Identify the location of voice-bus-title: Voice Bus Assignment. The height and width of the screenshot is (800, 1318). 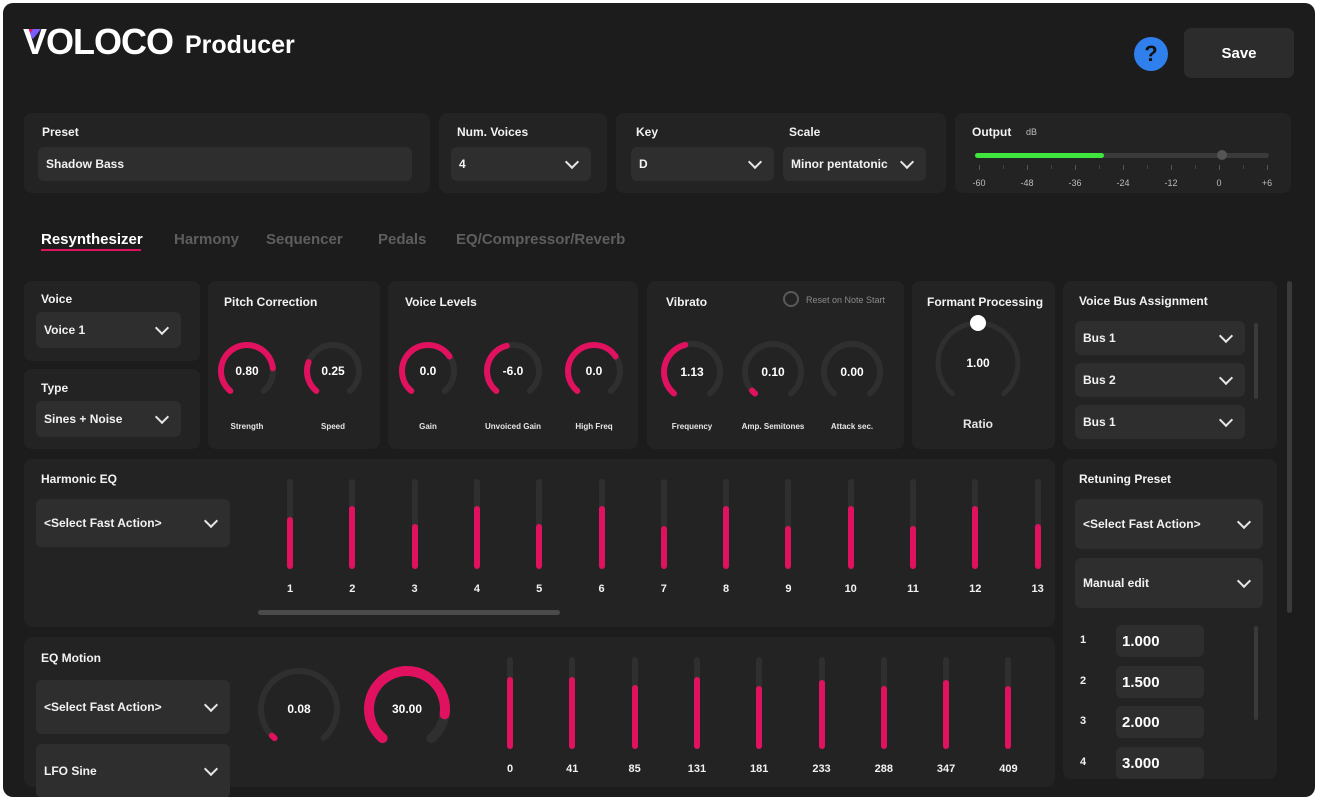
(1143, 301).